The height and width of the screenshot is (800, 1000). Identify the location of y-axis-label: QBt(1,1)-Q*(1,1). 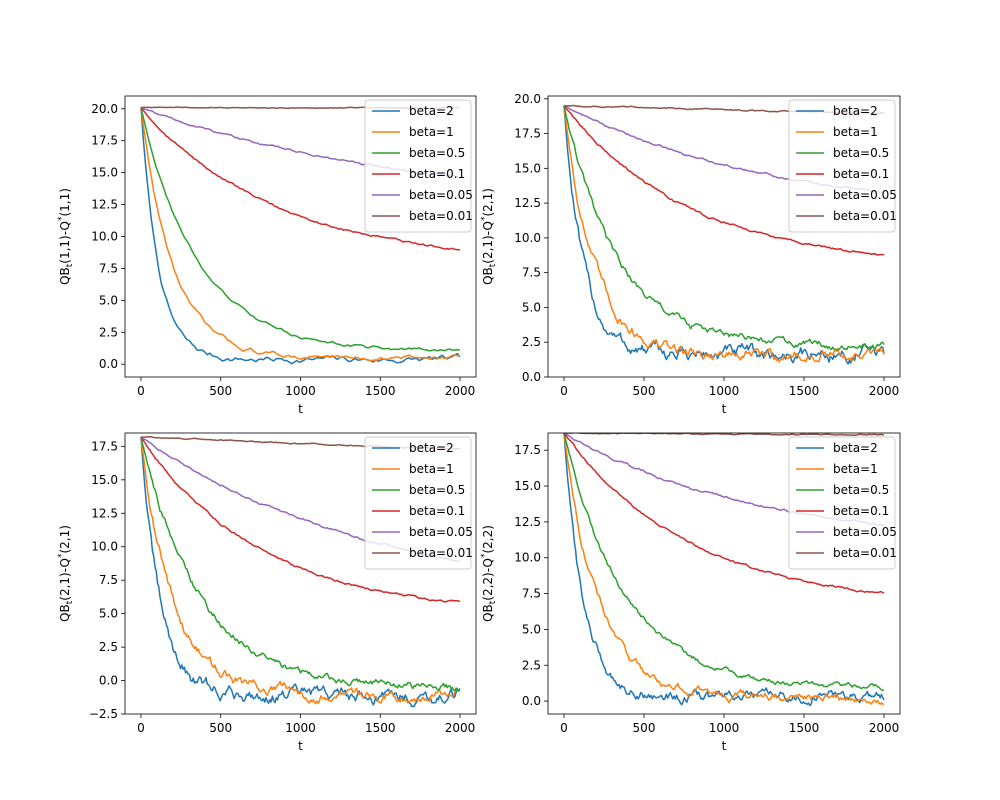
(66, 236).